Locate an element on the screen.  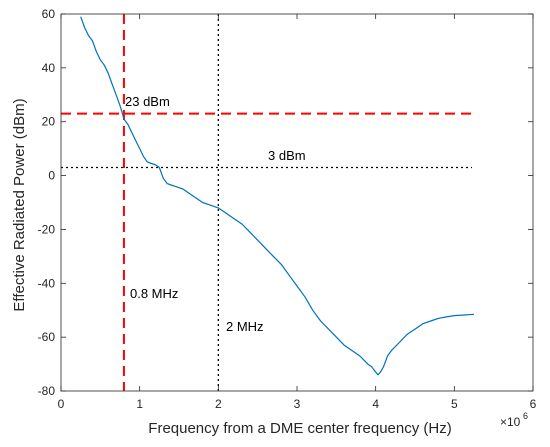
y-tick-label: -20 is located at coordinates (47, 229).